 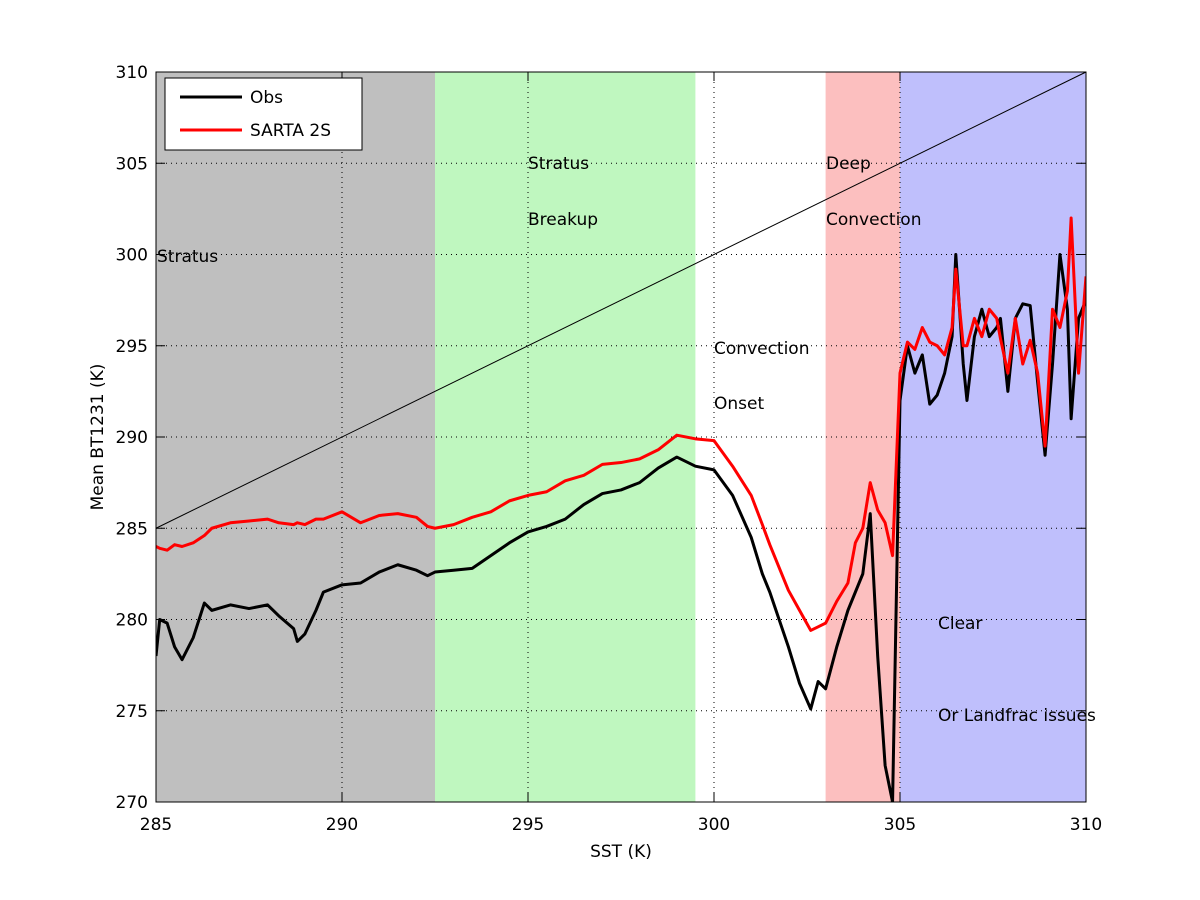 What do you see at coordinates (132, 256) in the screenshot?
I see `y-tick-label: 300` at bounding box center [132, 256].